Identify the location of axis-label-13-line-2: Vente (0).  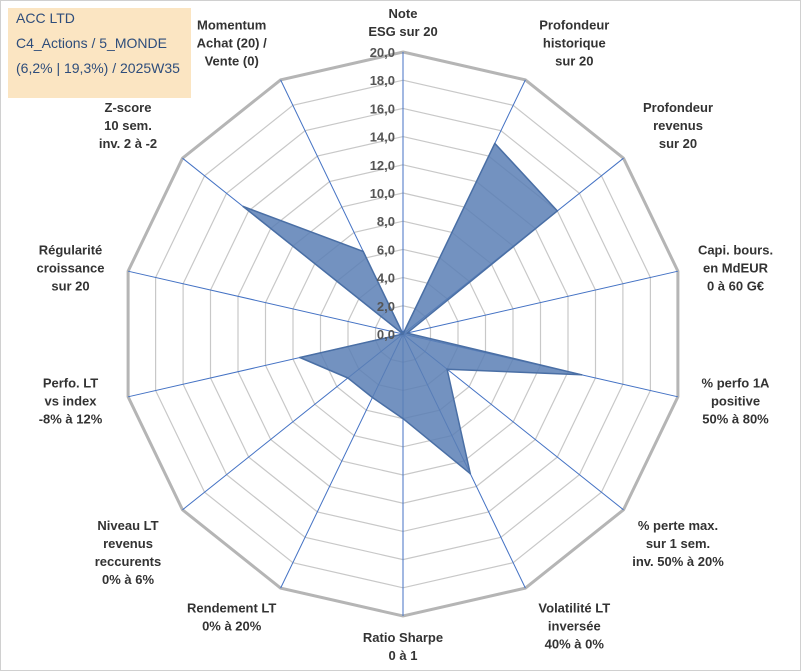
(232, 61).